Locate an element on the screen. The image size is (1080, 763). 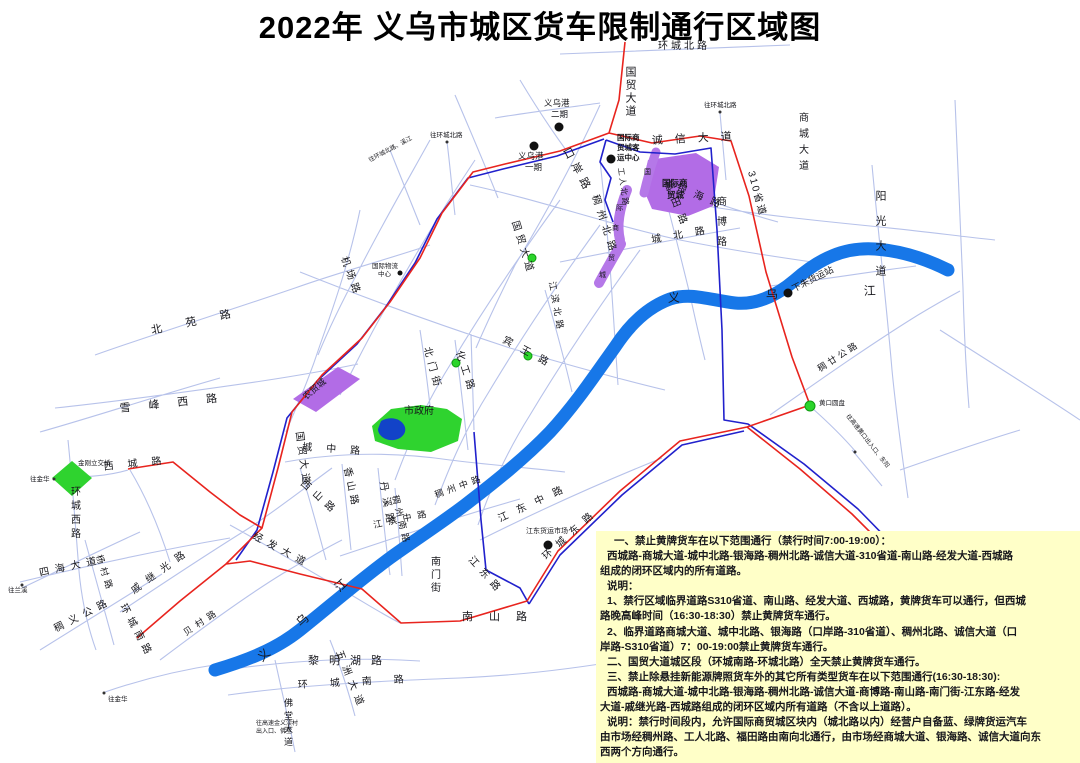
road-label-jiangdong-lu: 江东路 is located at coordinates (487, 575).